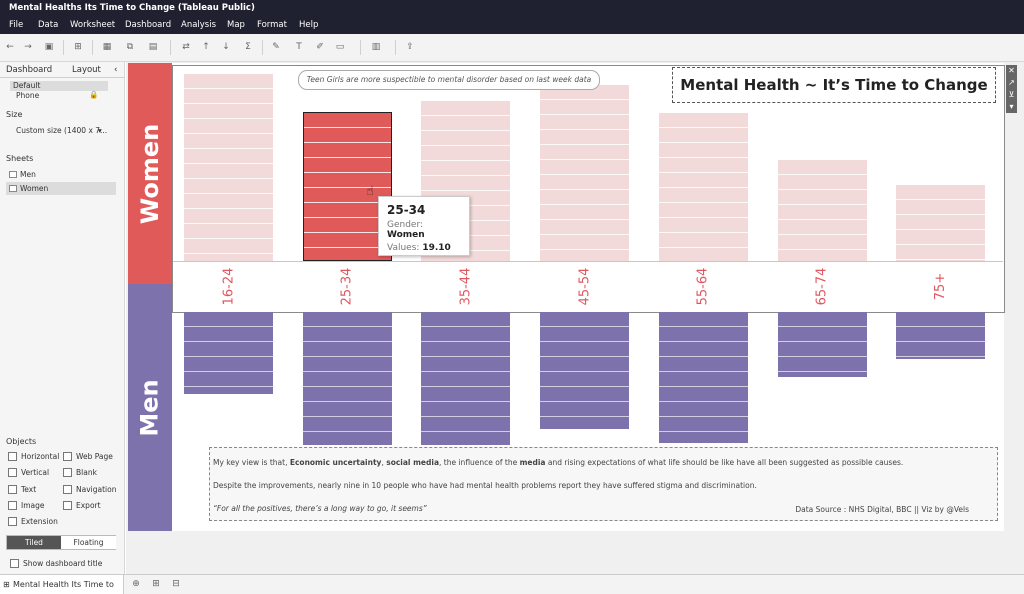  What do you see at coordinates (28, 47) in the screenshot?
I see `forward-icon: →` at bounding box center [28, 47].